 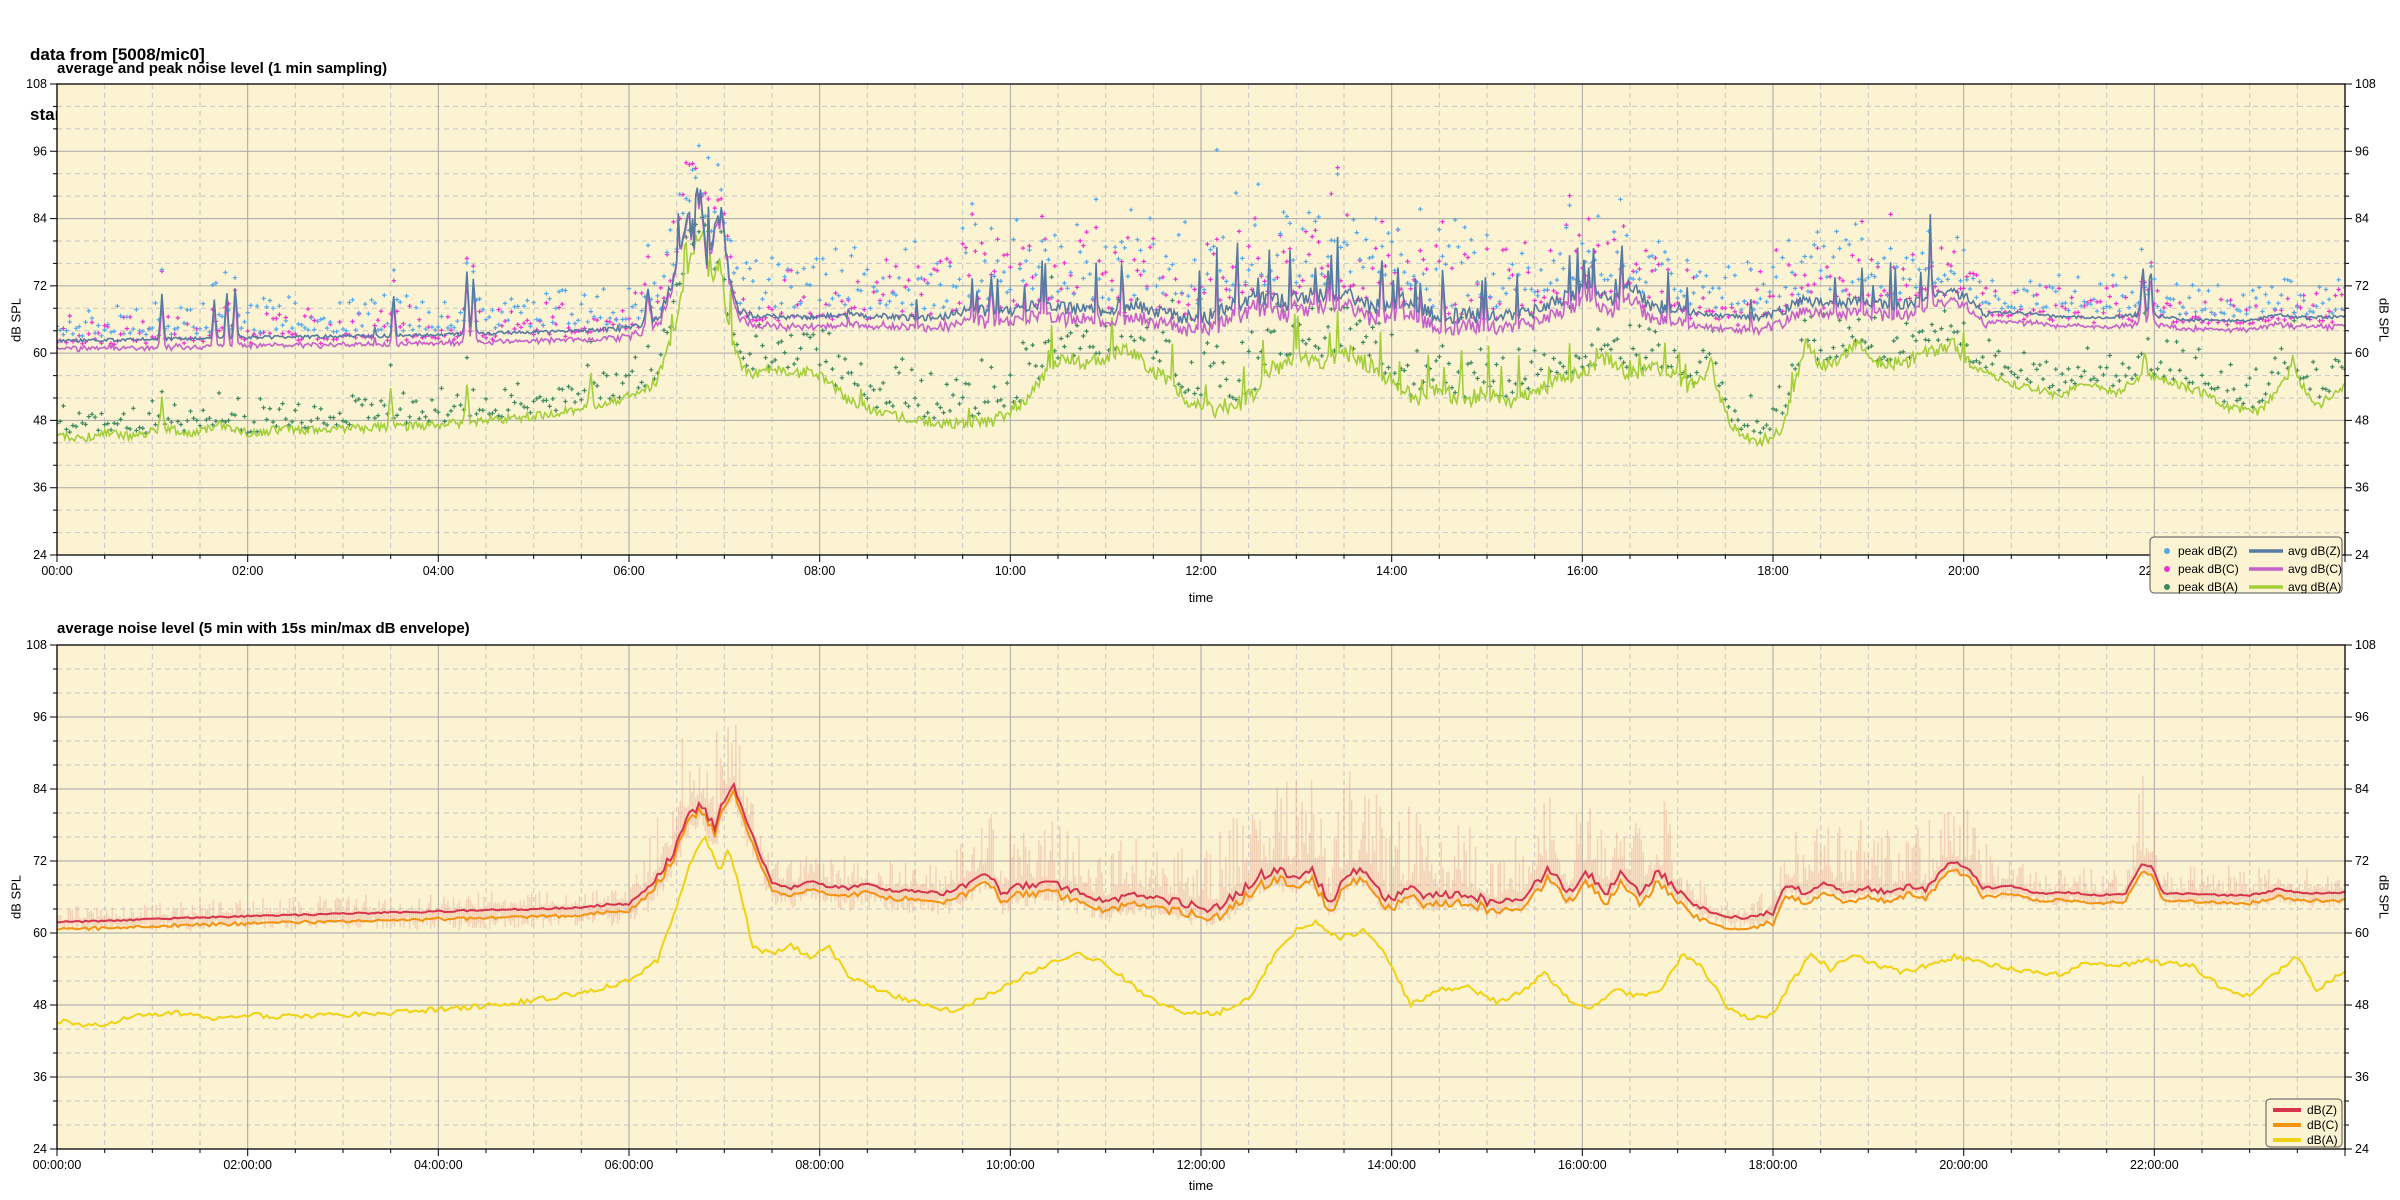 What do you see at coordinates (247, 571) in the screenshot?
I see `svg-text: 02:00` at bounding box center [247, 571].